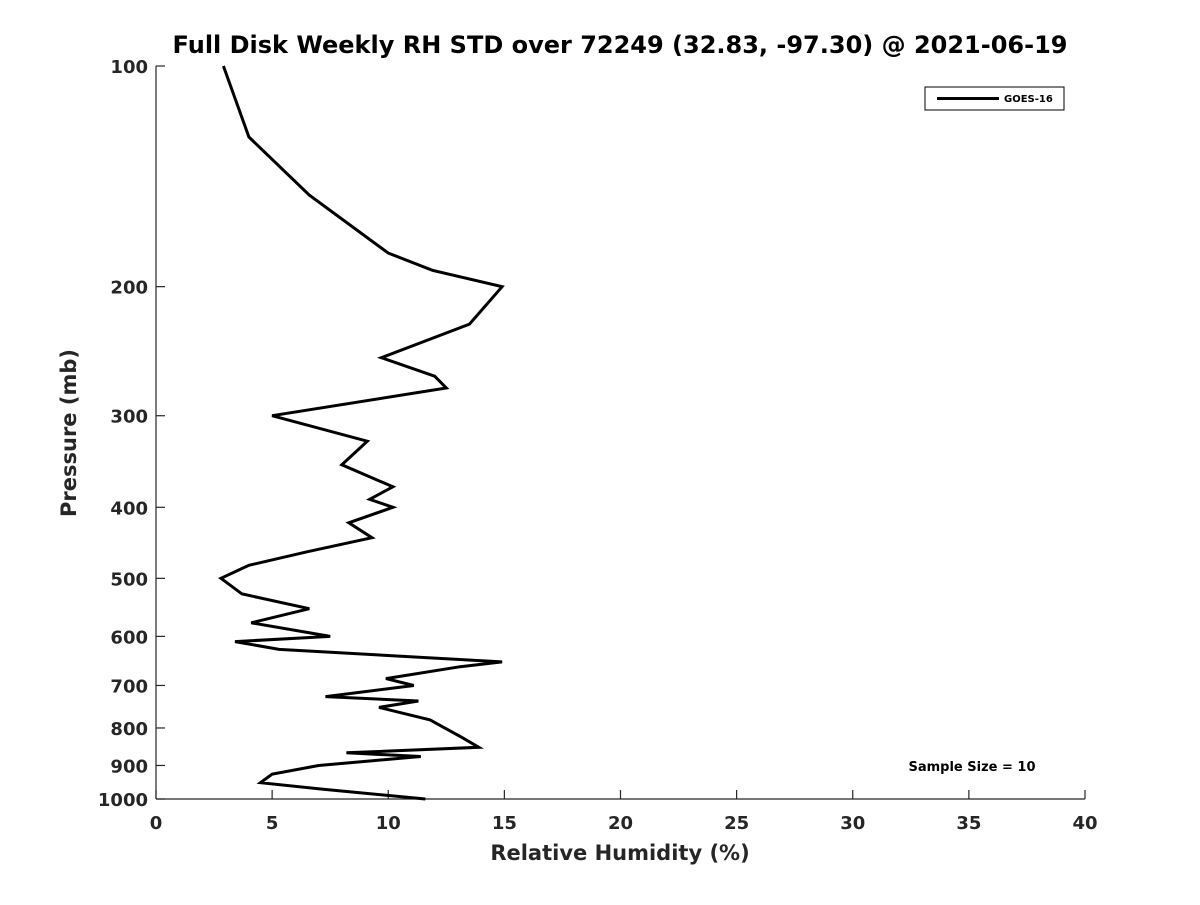 The width and height of the screenshot is (1200, 905). What do you see at coordinates (123, 800) in the screenshot?
I see `y-tick-label: 1000` at bounding box center [123, 800].